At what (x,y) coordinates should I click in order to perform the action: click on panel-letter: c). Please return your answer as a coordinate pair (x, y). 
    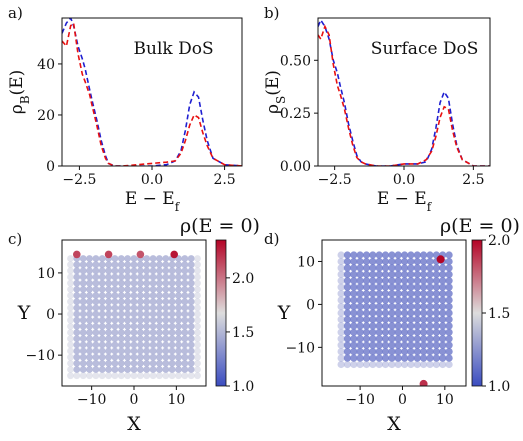
    Looking at the image, I should click on (15, 239).